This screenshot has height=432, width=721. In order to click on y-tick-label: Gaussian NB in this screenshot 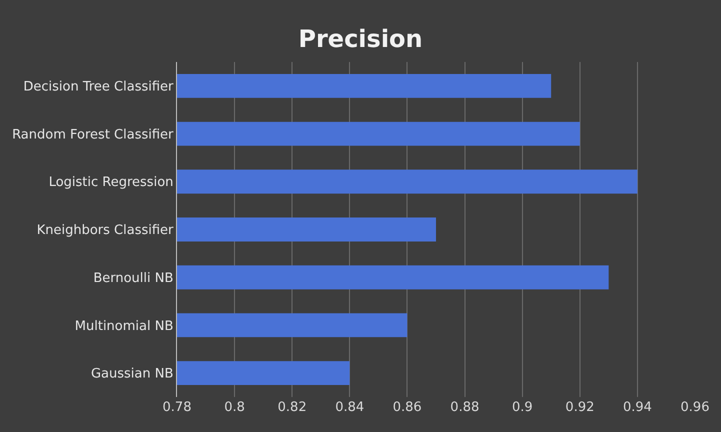, I will do `click(132, 374)`.